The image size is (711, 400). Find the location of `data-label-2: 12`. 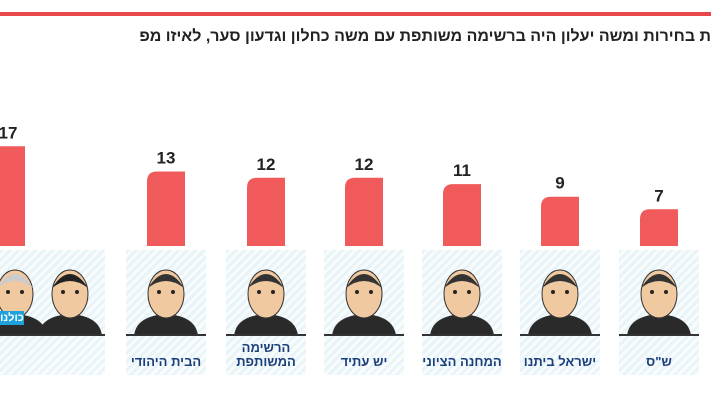

data-label-2: 12 is located at coordinates (266, 164).